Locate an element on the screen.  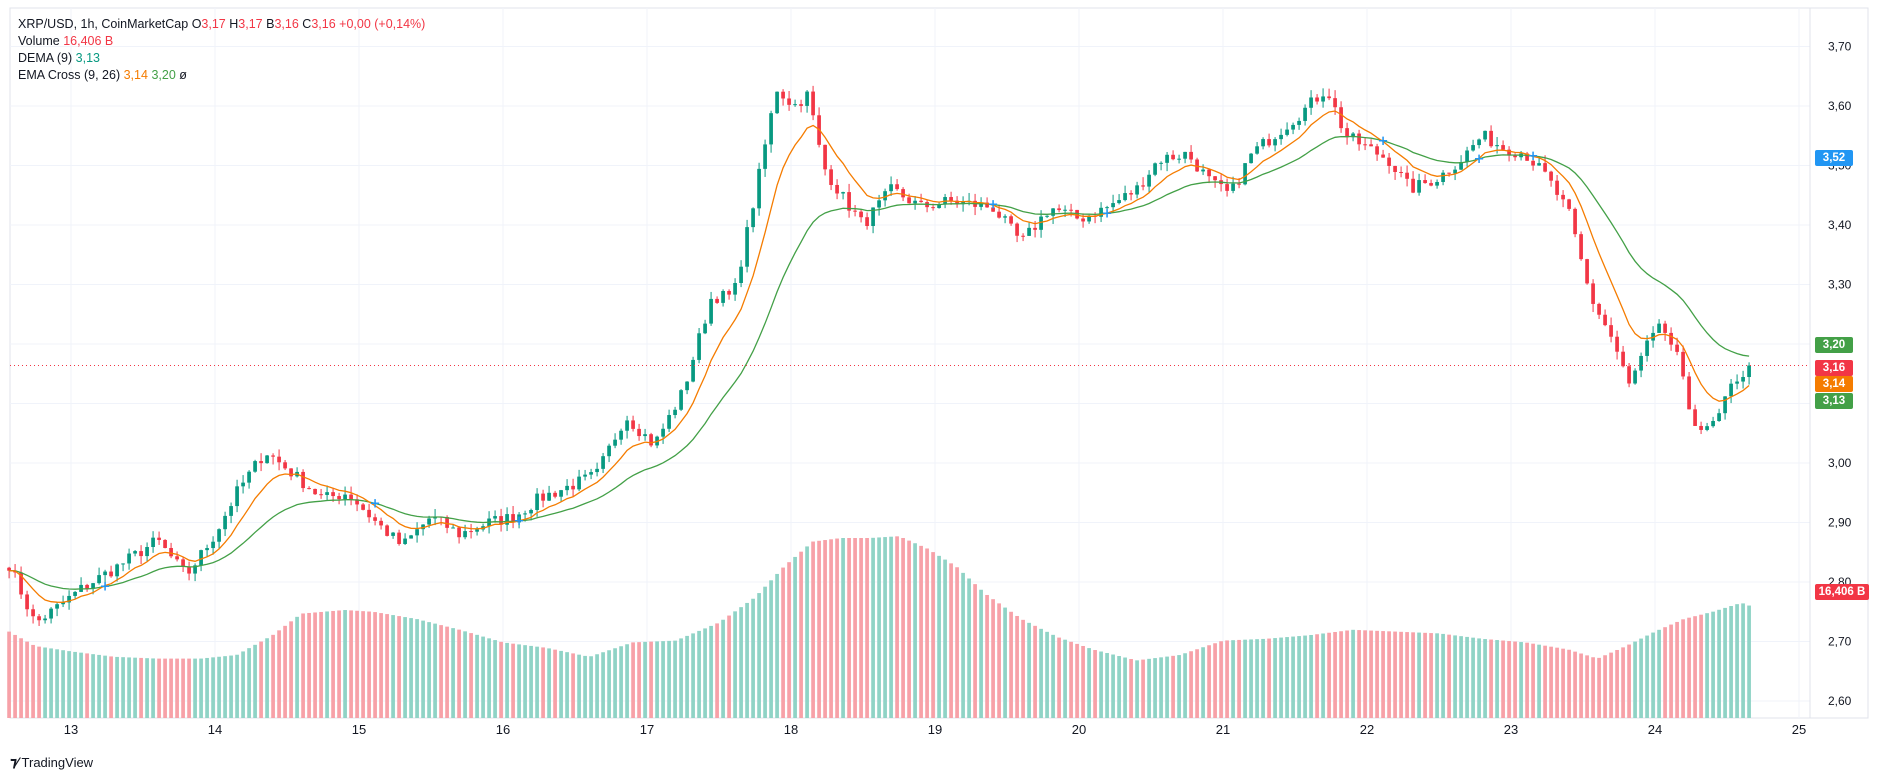
tradingview-brand: ⁊⁄ TradingView is located at coordinates (51, 762).